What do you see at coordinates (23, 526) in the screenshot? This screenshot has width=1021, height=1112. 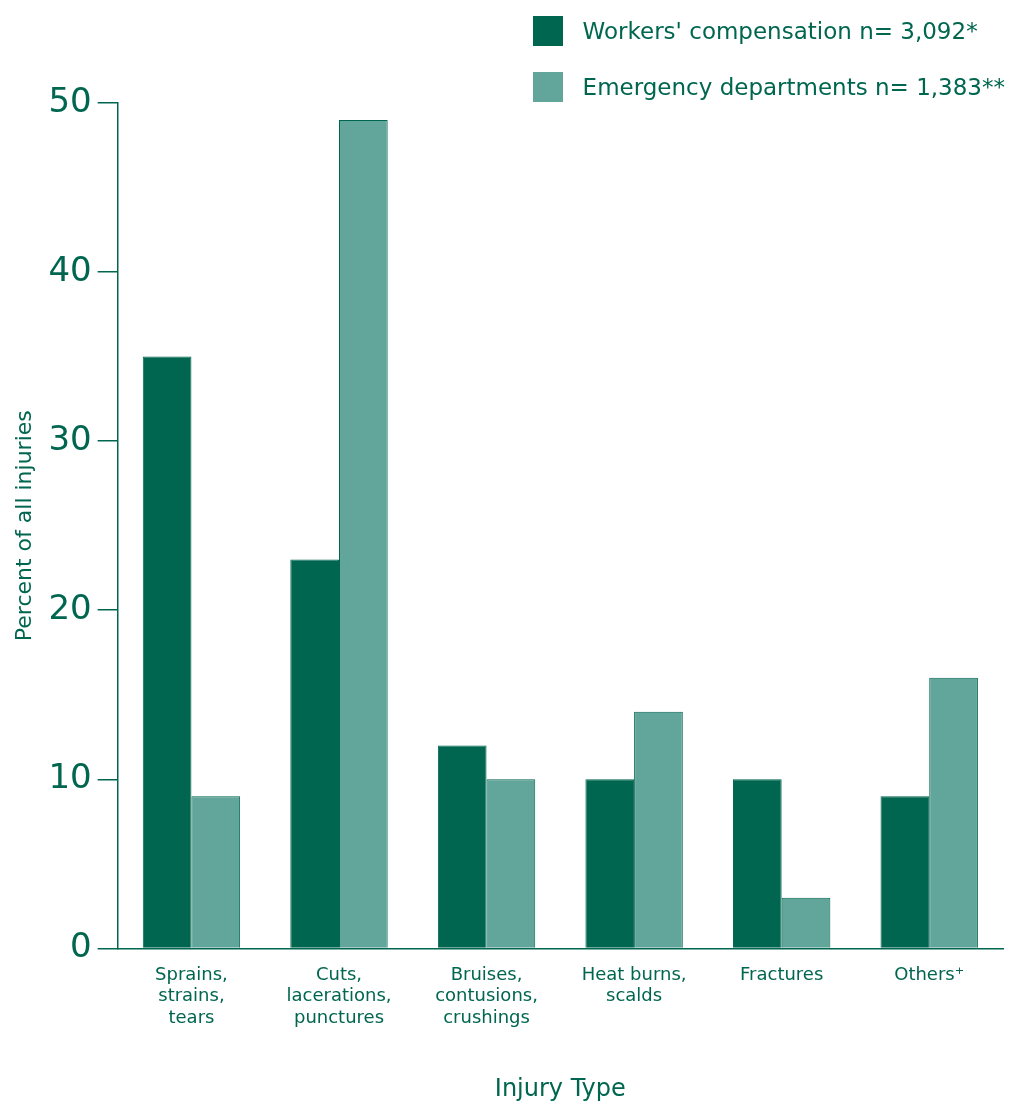 I see `y-axis-title: Percent of all injuries` at bounding box center [23, 526].